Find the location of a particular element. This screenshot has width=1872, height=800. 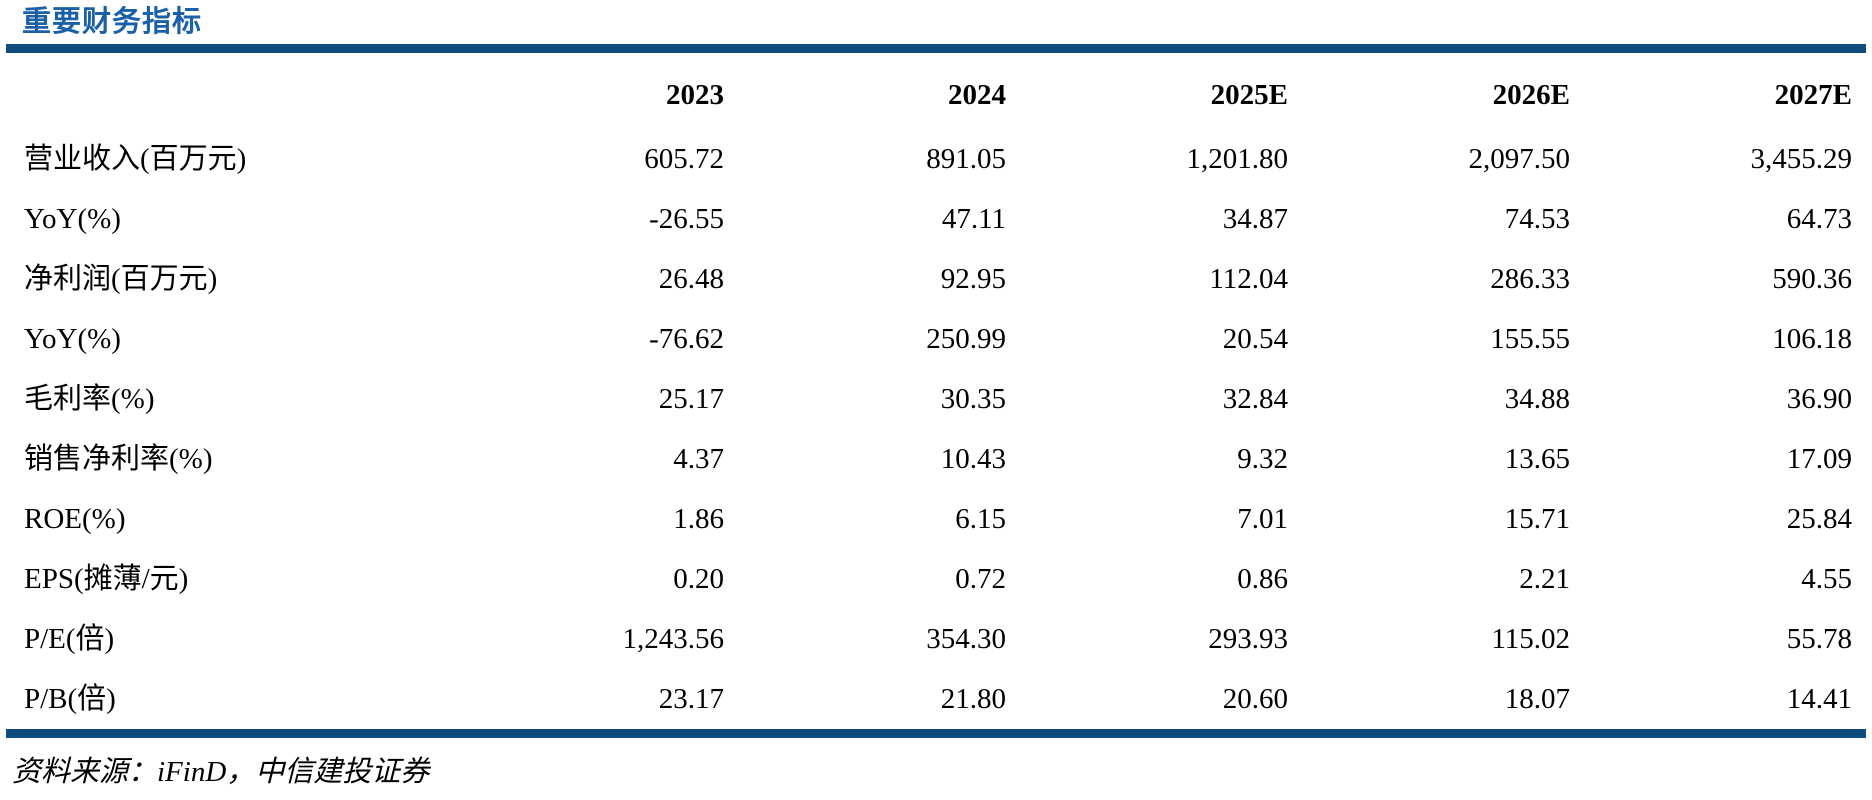

cell-value: 4.37 is located at coordinates (698, 459).